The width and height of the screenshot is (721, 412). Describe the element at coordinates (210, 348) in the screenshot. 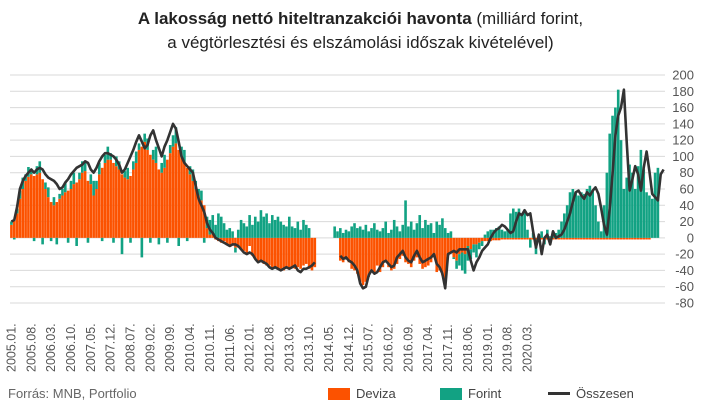

I see `x-tick-label: 2010.11.` at that location.